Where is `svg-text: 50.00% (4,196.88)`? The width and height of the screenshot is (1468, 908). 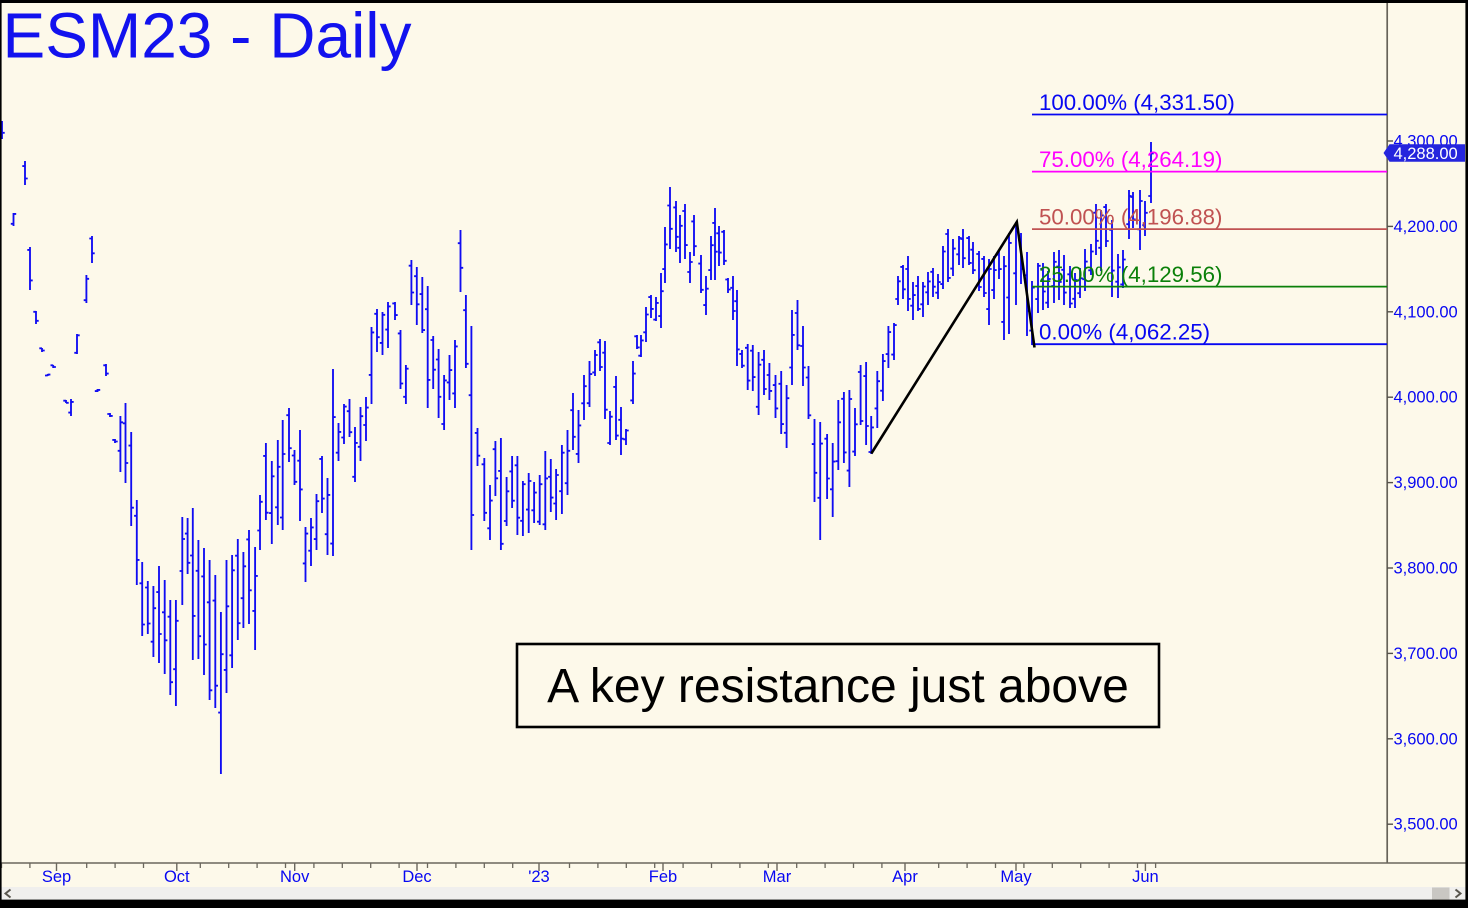 svg-text: 50.00% (4,196.88) is located at coordinates (1130, 217).